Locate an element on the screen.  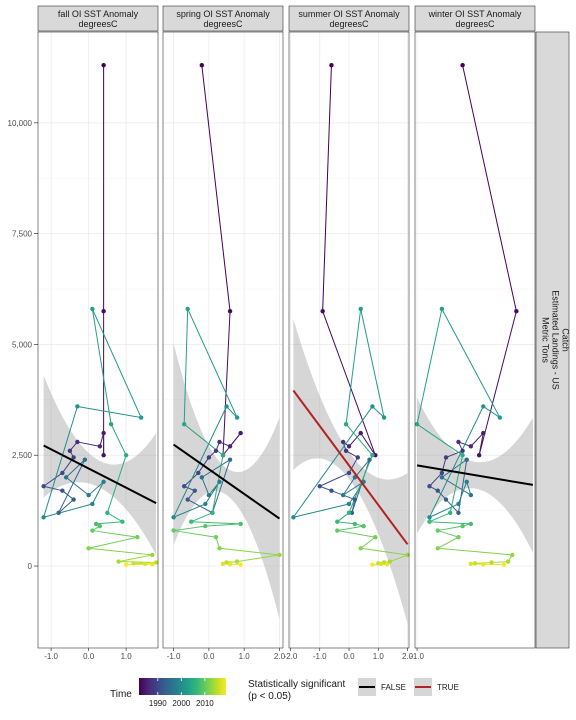
legend-label-false: FALSE is located at coordinates (393, 687).